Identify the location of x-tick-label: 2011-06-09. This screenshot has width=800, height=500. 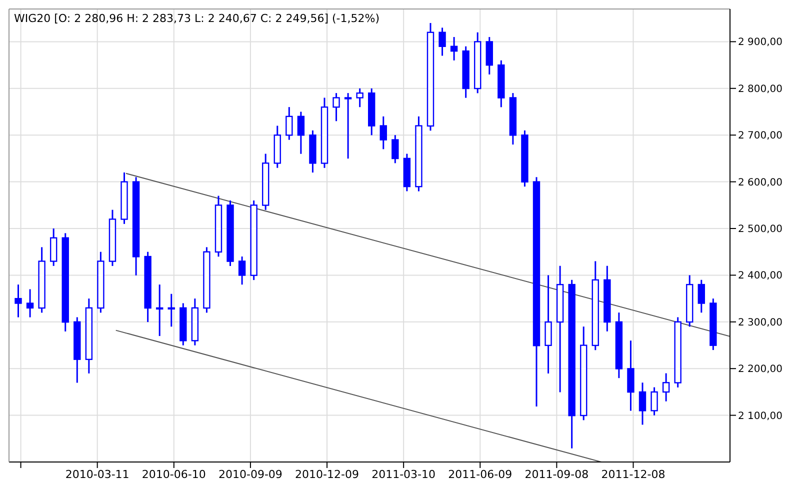
(480, 474).